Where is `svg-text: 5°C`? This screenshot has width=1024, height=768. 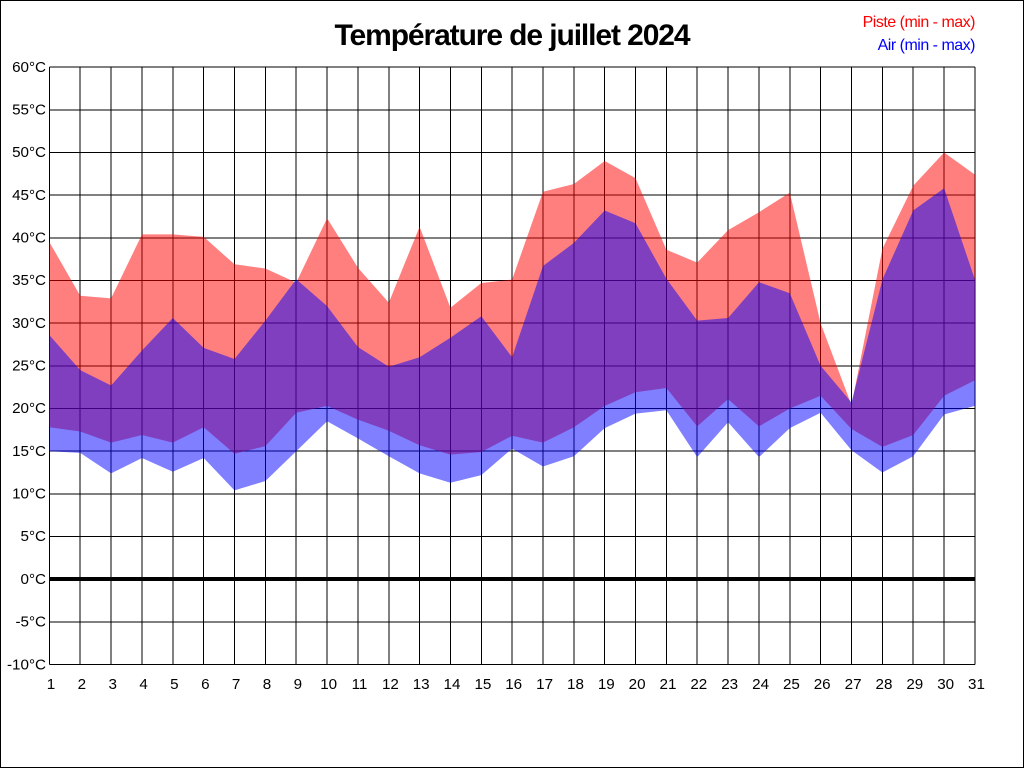 svg-text: 5°C is located at coordinates (34, 536).